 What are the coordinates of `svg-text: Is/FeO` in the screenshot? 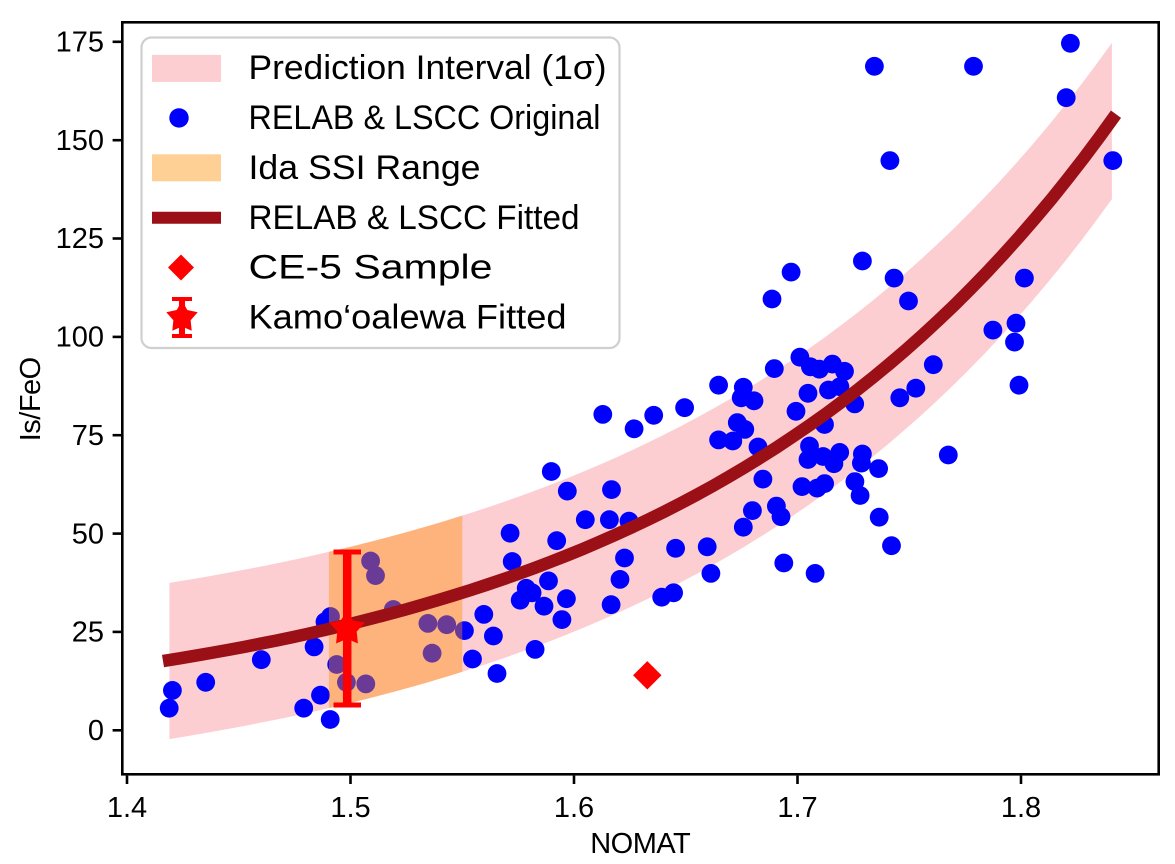 It's located at (31, 399).